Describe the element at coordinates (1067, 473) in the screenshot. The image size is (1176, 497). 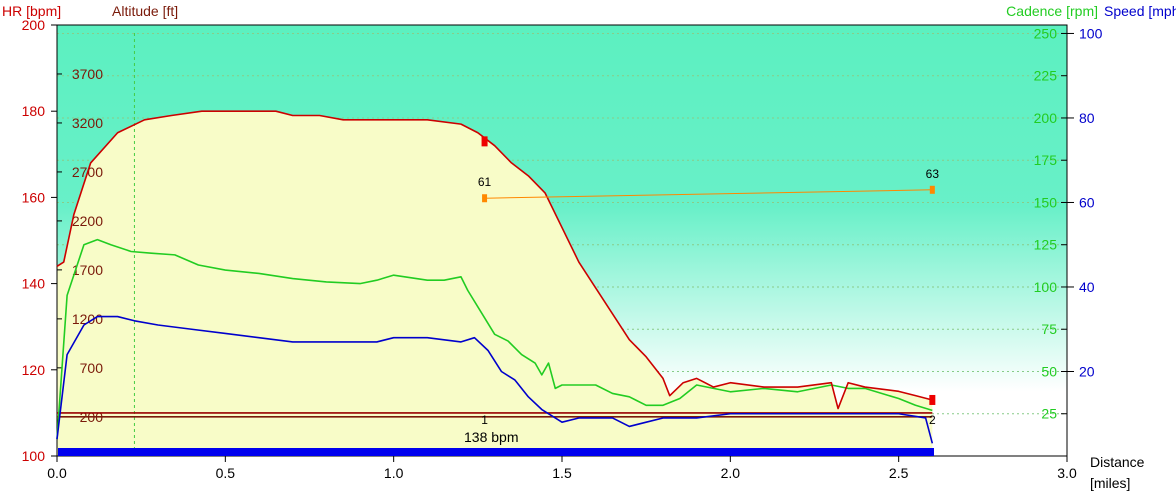
I see `distance-tick-label-6: 3.0` at that location.